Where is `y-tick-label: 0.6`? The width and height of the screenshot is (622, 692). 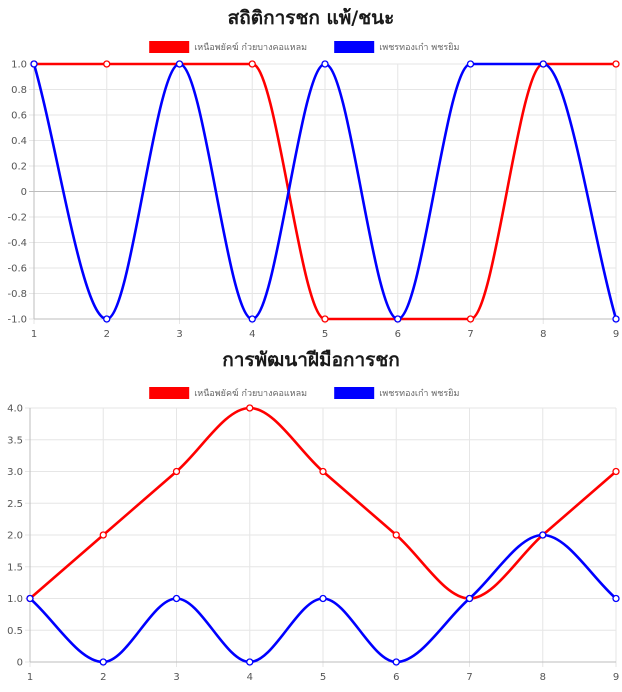
y-tick-label: 0.6 is located at coordinates (19, 116).